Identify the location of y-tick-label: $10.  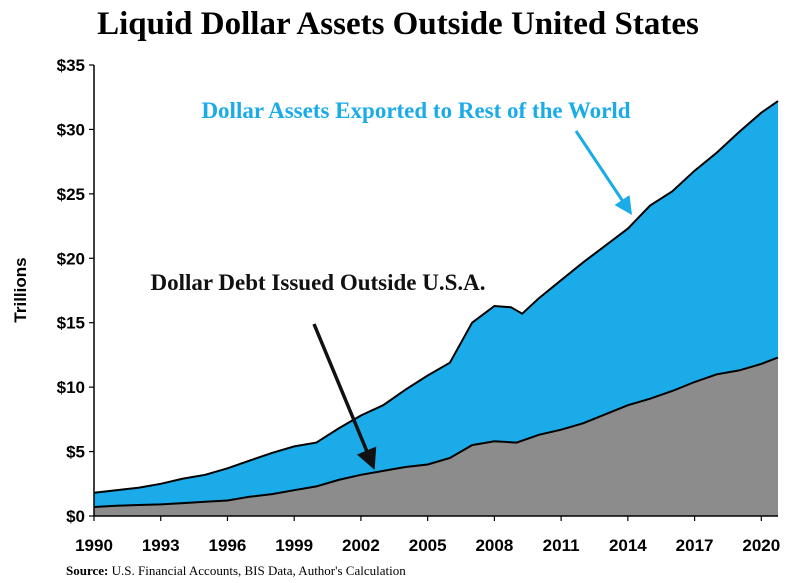
(71, 387).